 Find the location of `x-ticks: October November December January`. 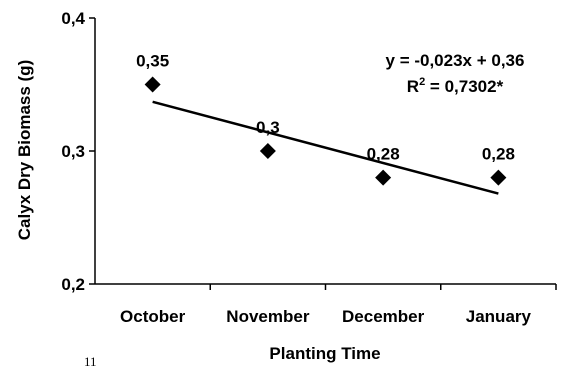

x-ticks: October November December January is located at coordinates (338, 305).